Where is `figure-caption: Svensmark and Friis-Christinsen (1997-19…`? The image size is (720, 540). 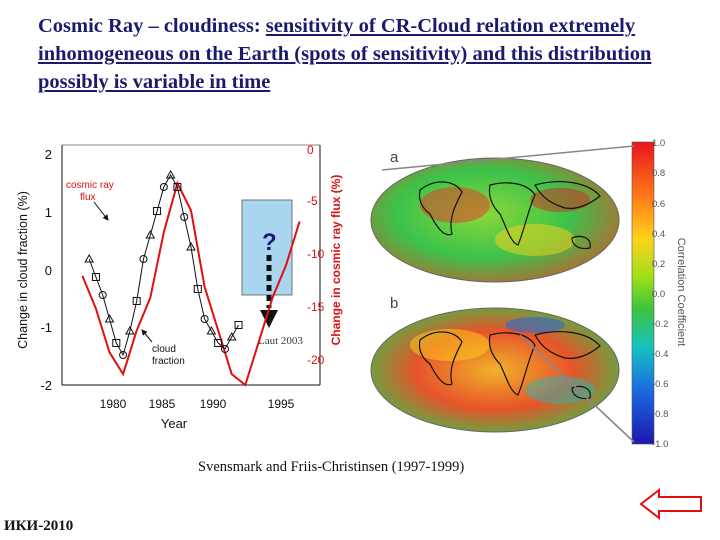 figure-caption: Svensmark and Friis-Christinsen (1997-19… is located at coordinates (331, 467).